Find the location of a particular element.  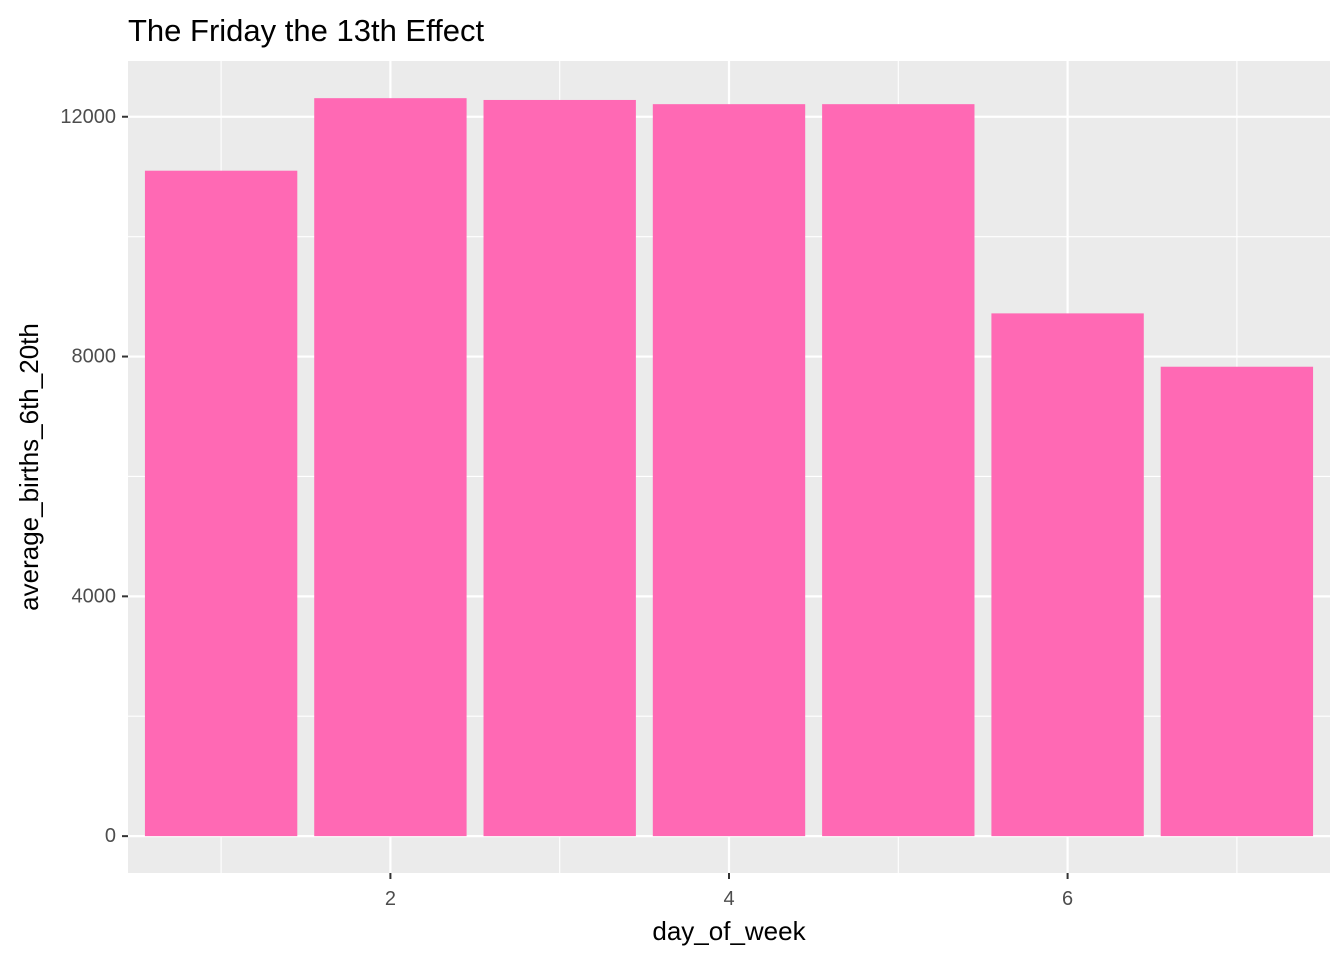

y-tick-label: 4000 is located at coordinates (94, 596).